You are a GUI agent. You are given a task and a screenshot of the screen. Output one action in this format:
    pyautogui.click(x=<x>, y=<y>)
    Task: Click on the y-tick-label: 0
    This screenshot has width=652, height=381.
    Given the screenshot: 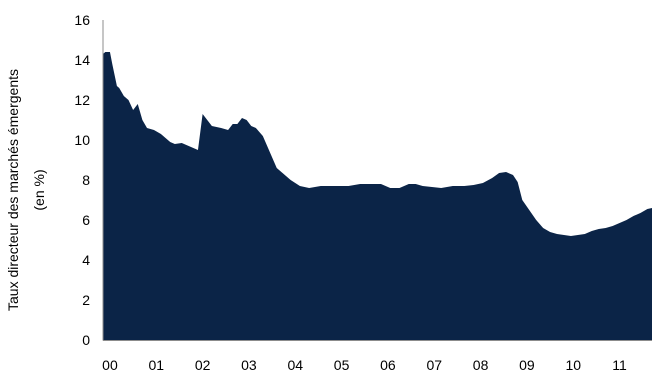 What is the action you would take?
    pyautogui.click(x=86, y=340)
    